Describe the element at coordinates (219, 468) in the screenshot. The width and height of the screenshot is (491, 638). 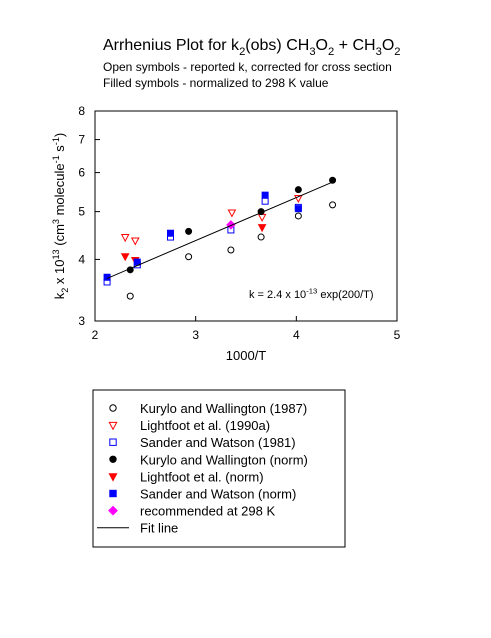
I see `legend-frame` at that location.